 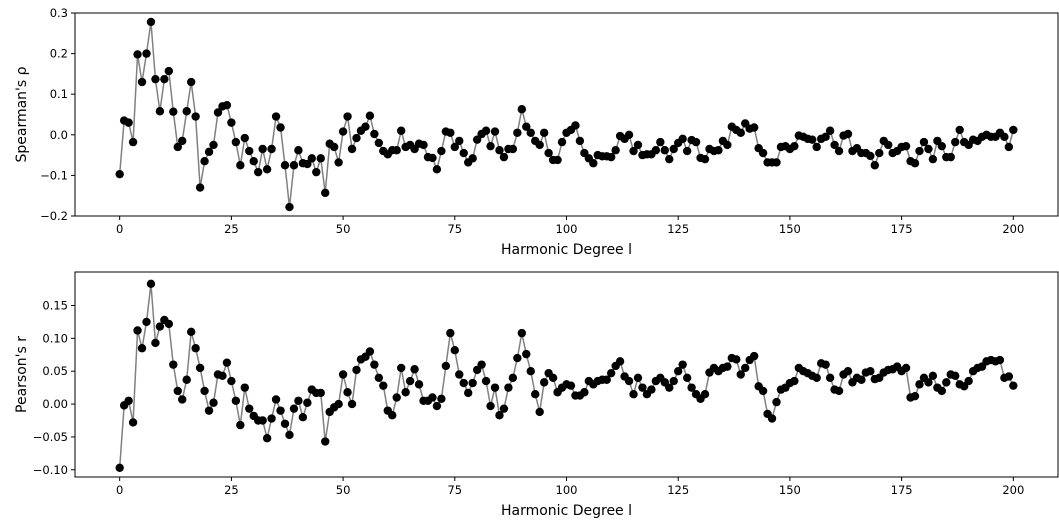 I want to click on y-tick-label: −0.10, so click(x=50, y=470).